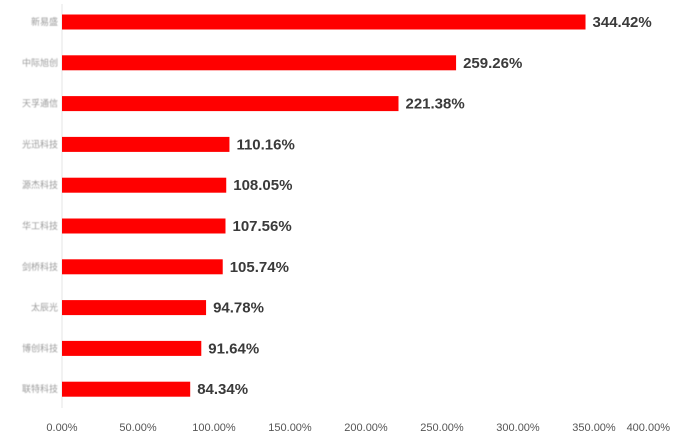 The image size is (700, 439). What do you see at coordinates (138, 428) in the screenshot?
I see `x-tick-label: 50.00%` at bounding box center [138, 428].